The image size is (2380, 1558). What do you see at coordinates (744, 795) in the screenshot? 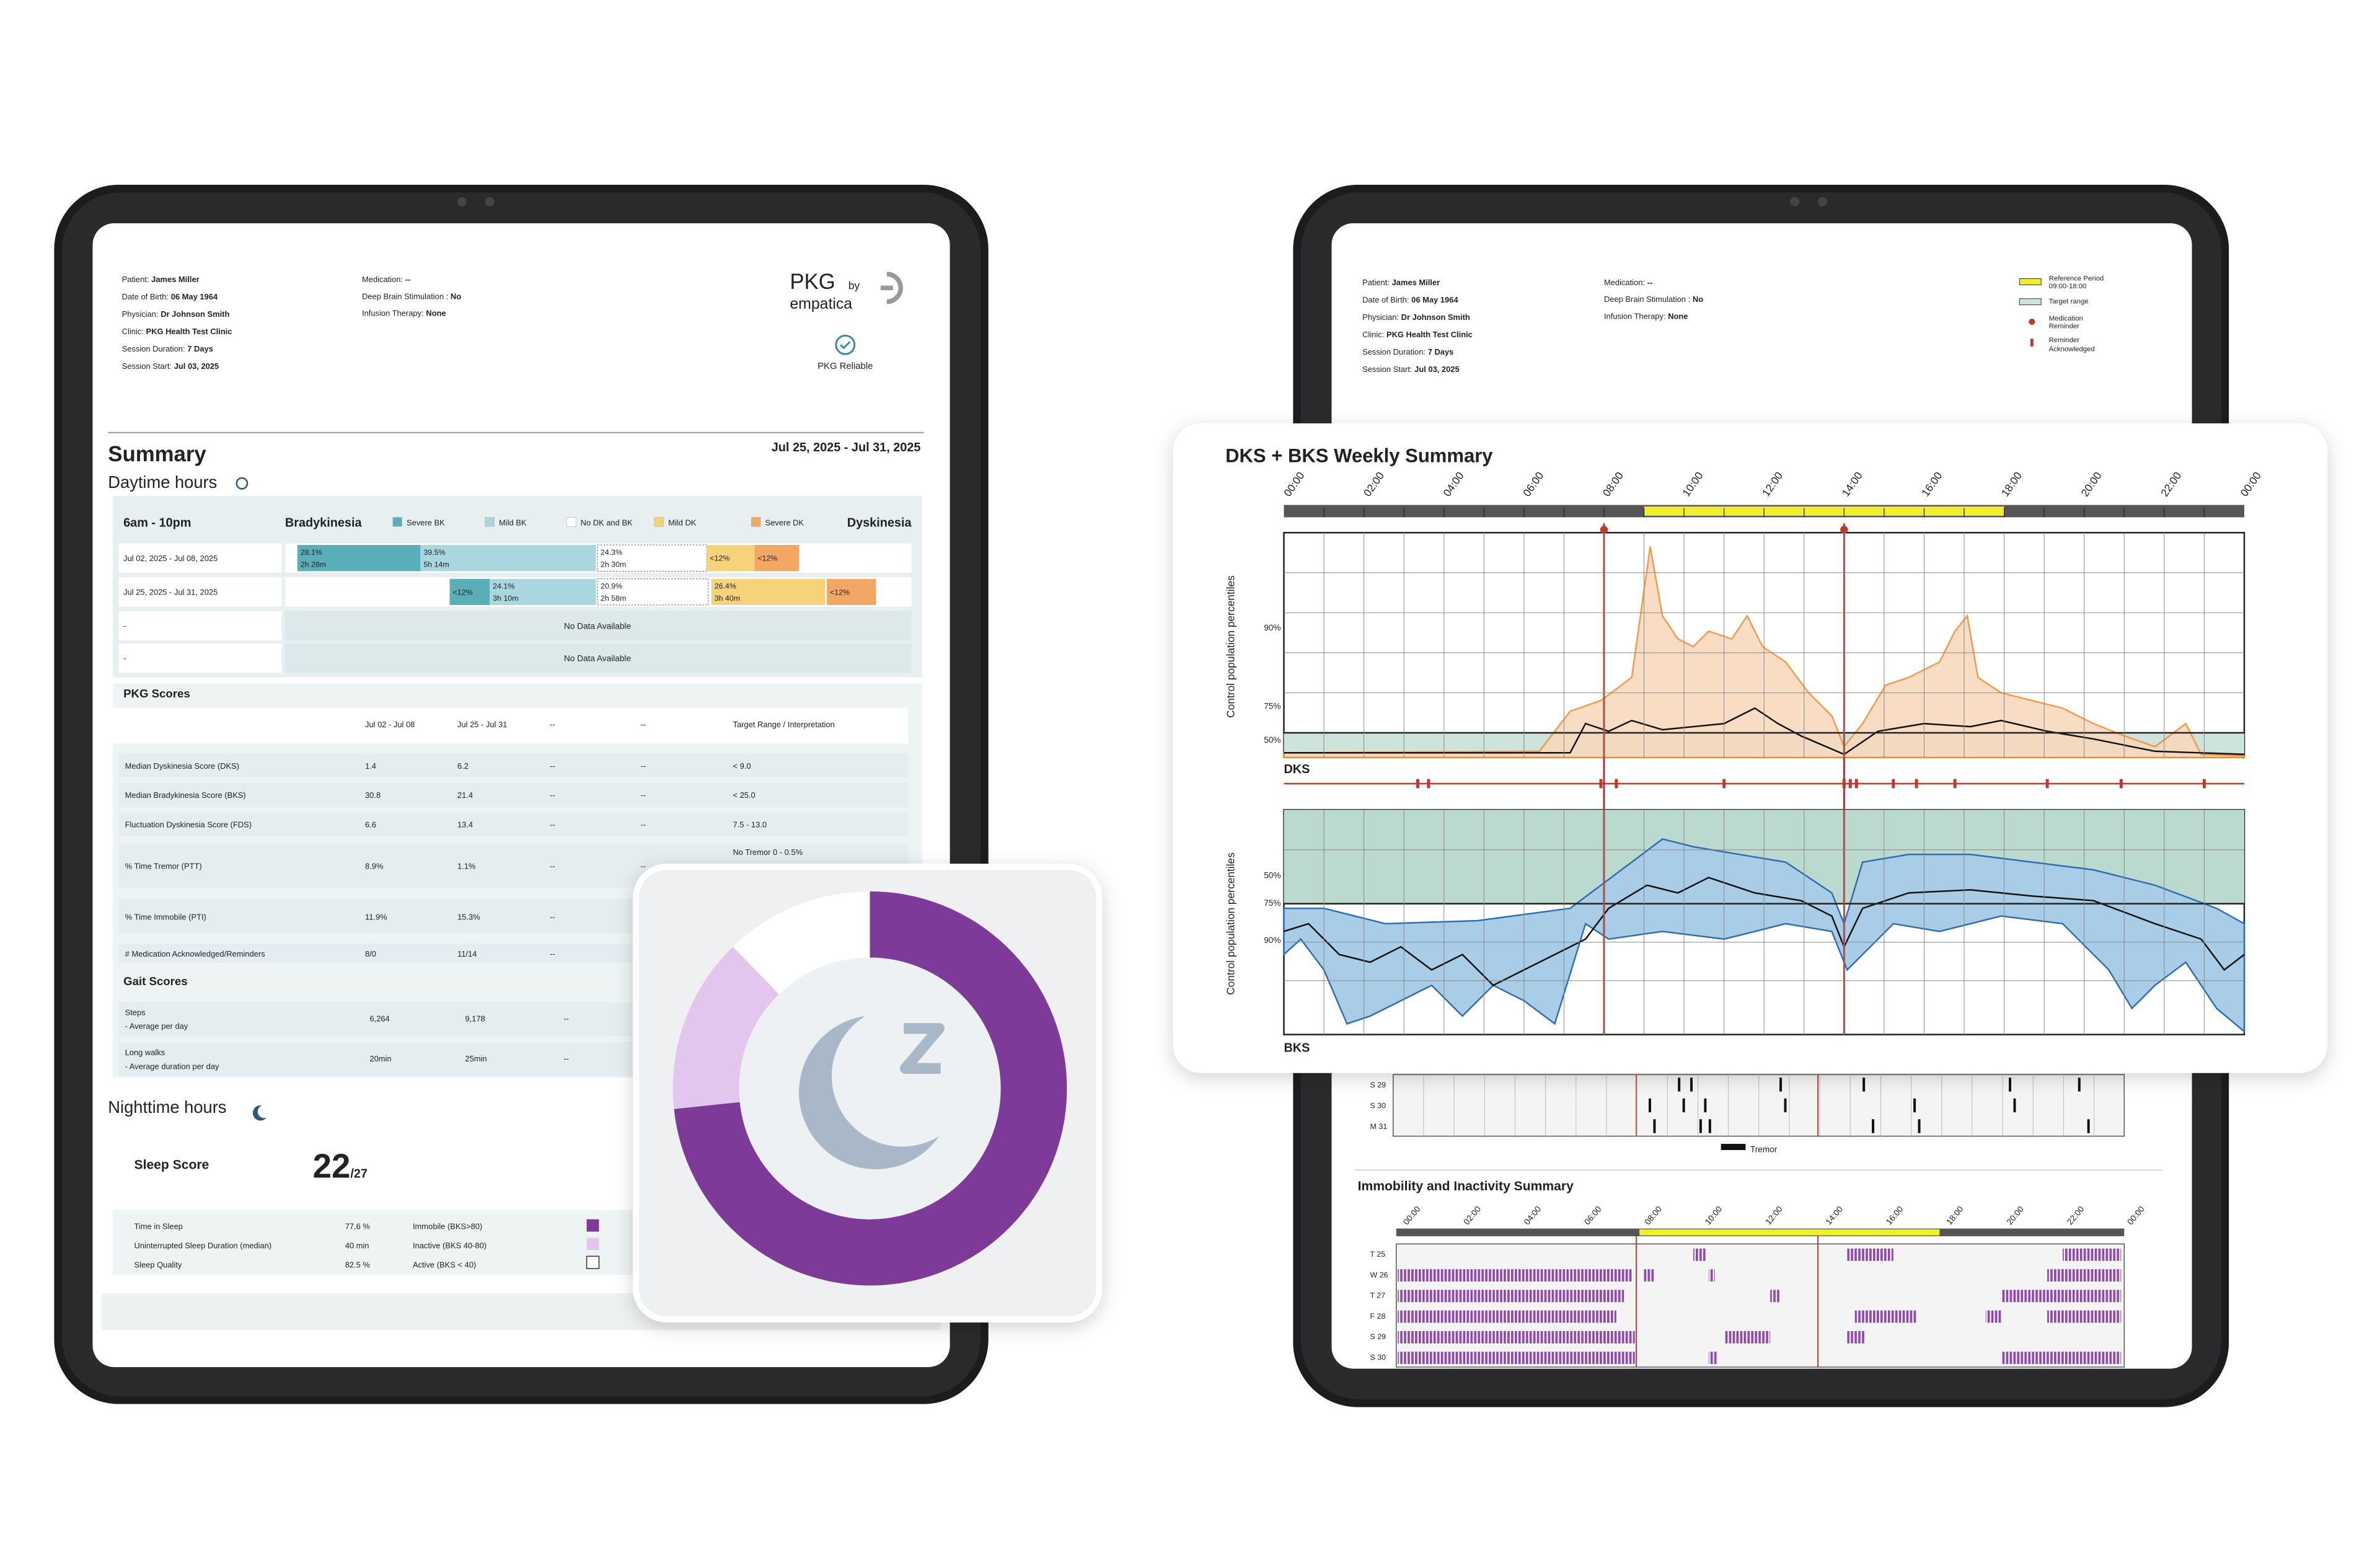
I see `score-value: < 25.0` at bounding box center [744, 795].